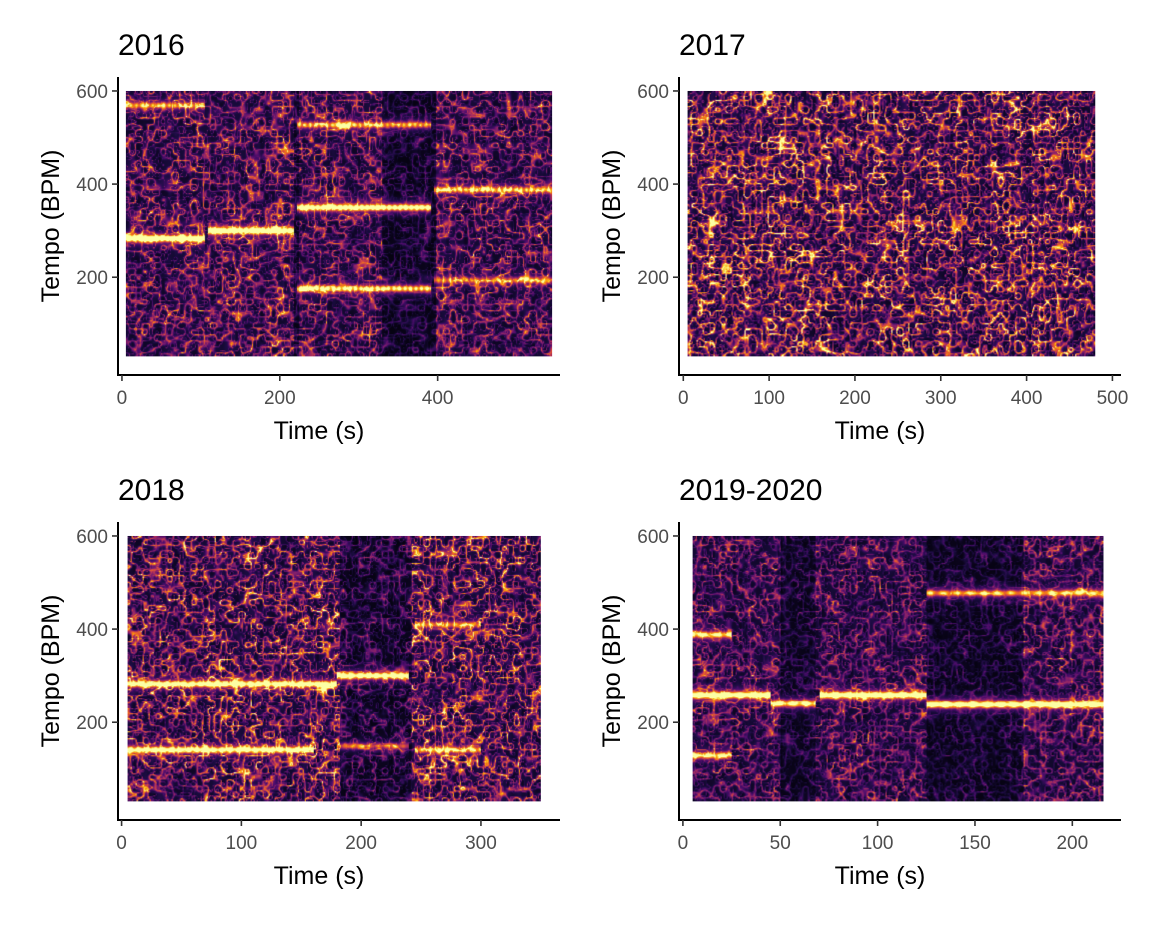 Image resolution: width=1152 pixels, height=926 pixels. Describe the element at coordinates (750, 490) in the screenshot. I see `panel-title: 2019-2020` at that location.